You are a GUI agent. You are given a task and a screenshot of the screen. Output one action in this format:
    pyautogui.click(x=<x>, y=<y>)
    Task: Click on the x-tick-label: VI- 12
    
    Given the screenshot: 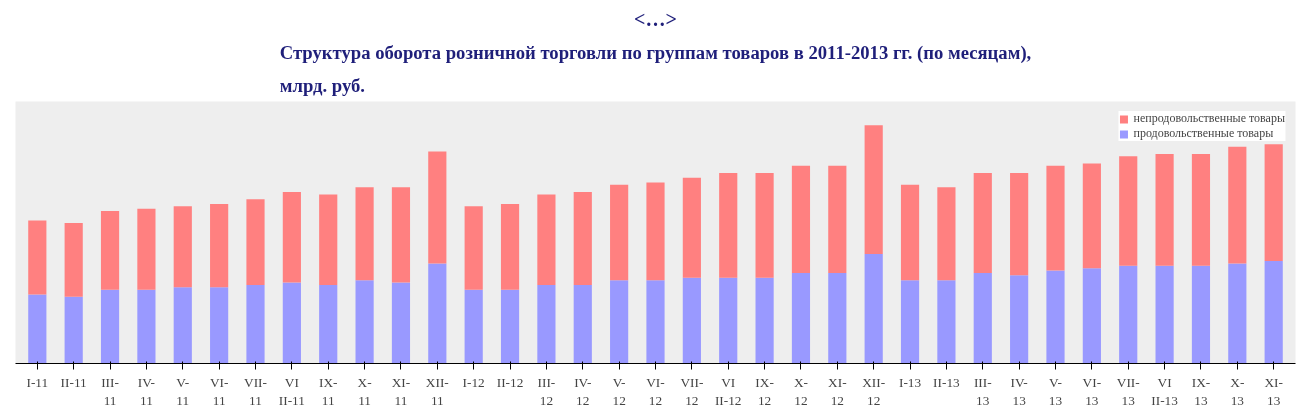 What is the action you would take?
    pyautogui.click(x=655, y=391)
    